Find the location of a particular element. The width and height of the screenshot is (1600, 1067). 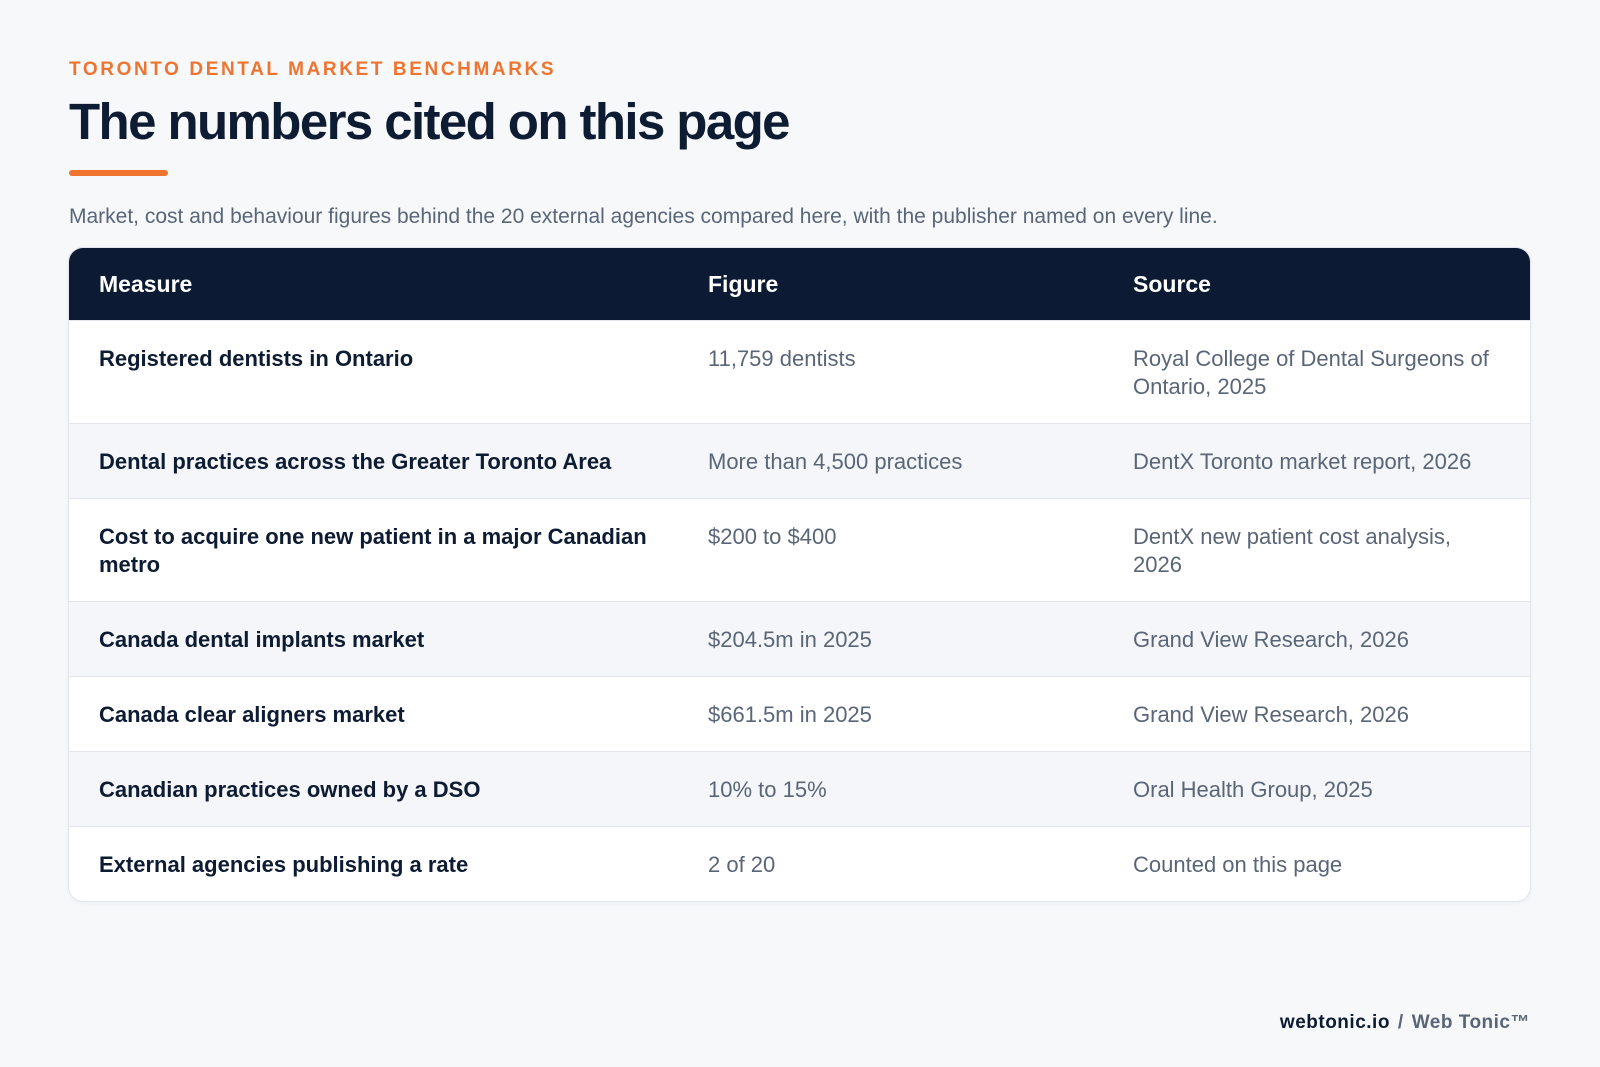

accent-rule is located at coordinates (118, 173).